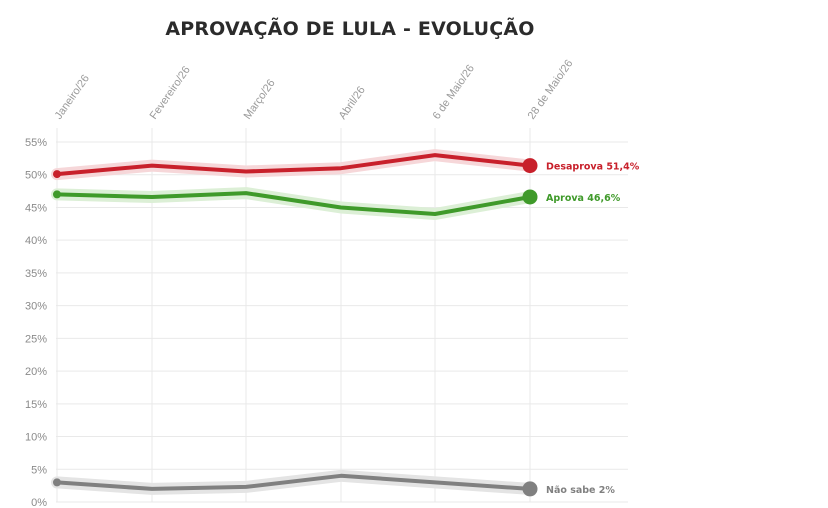 The image size is (828, 508). What do you see at coordinates (593, 167) in the screenshot?
I see `series-end-label: Desaprova 51,4%` at bounding box center [593, 167].